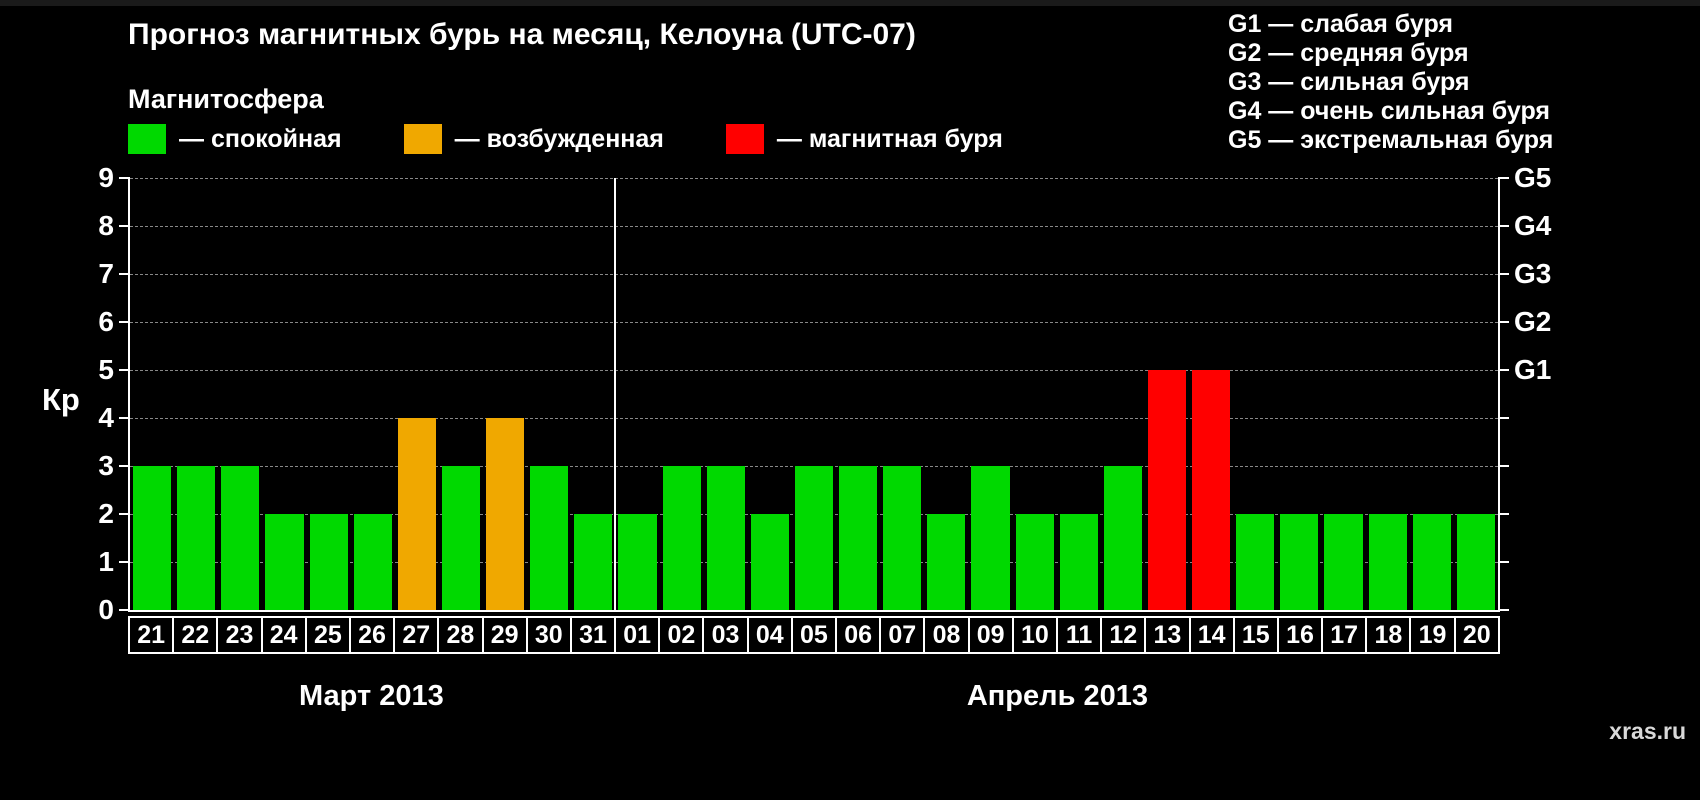 The height and width of the screenshot is (800, 1700). I want to click on g5-description: G5 — экстремальная буря, so click(1391, 140).